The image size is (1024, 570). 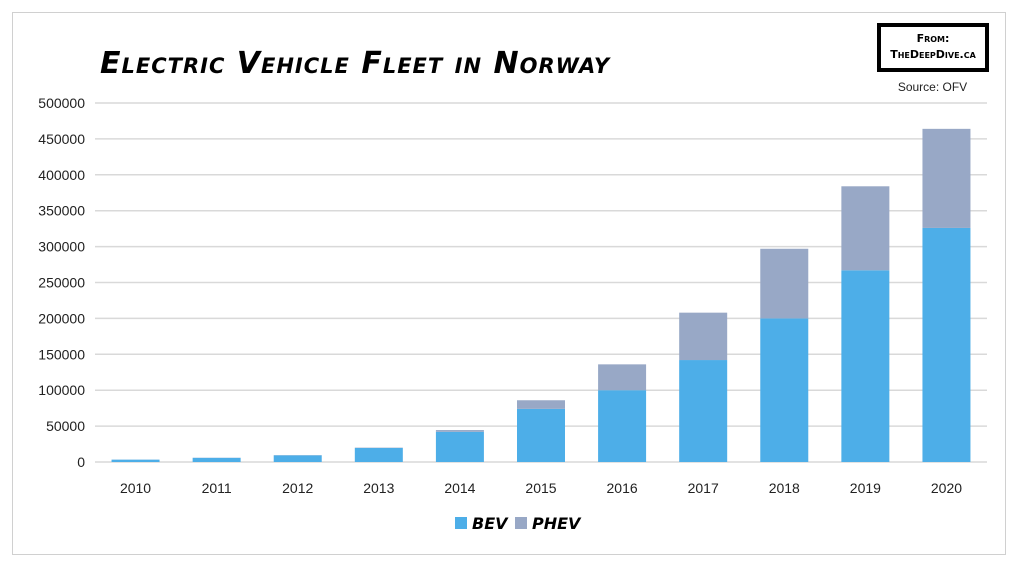 I want to click on bar-bev-2013, so click(x=378, y=454).